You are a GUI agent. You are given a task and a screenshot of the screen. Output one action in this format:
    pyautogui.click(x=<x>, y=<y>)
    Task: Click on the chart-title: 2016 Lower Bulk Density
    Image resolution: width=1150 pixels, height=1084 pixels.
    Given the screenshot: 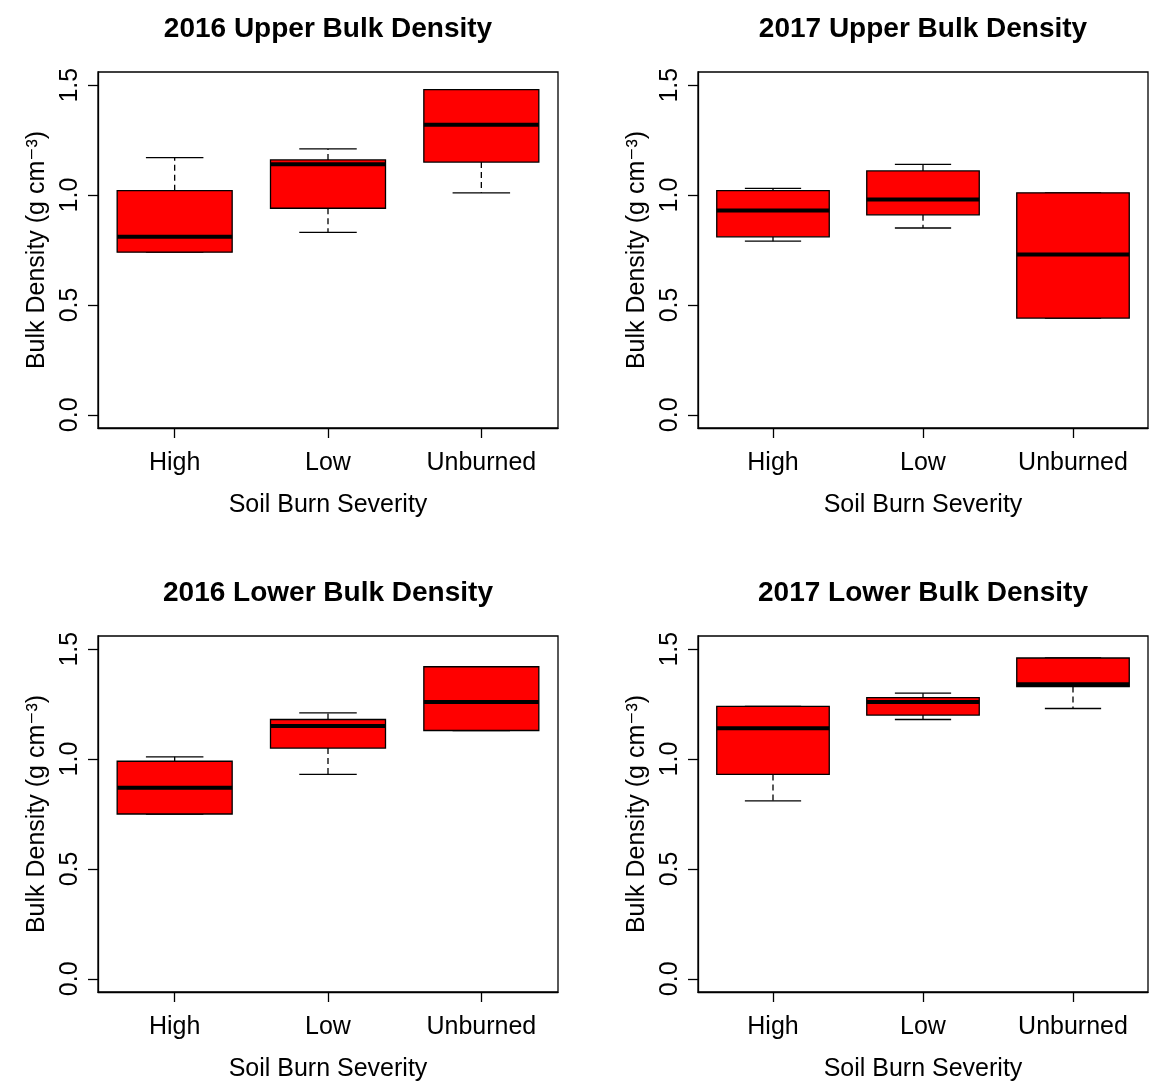 What is the action you would take?
    pyautogui.click(x=328, y=591)
    